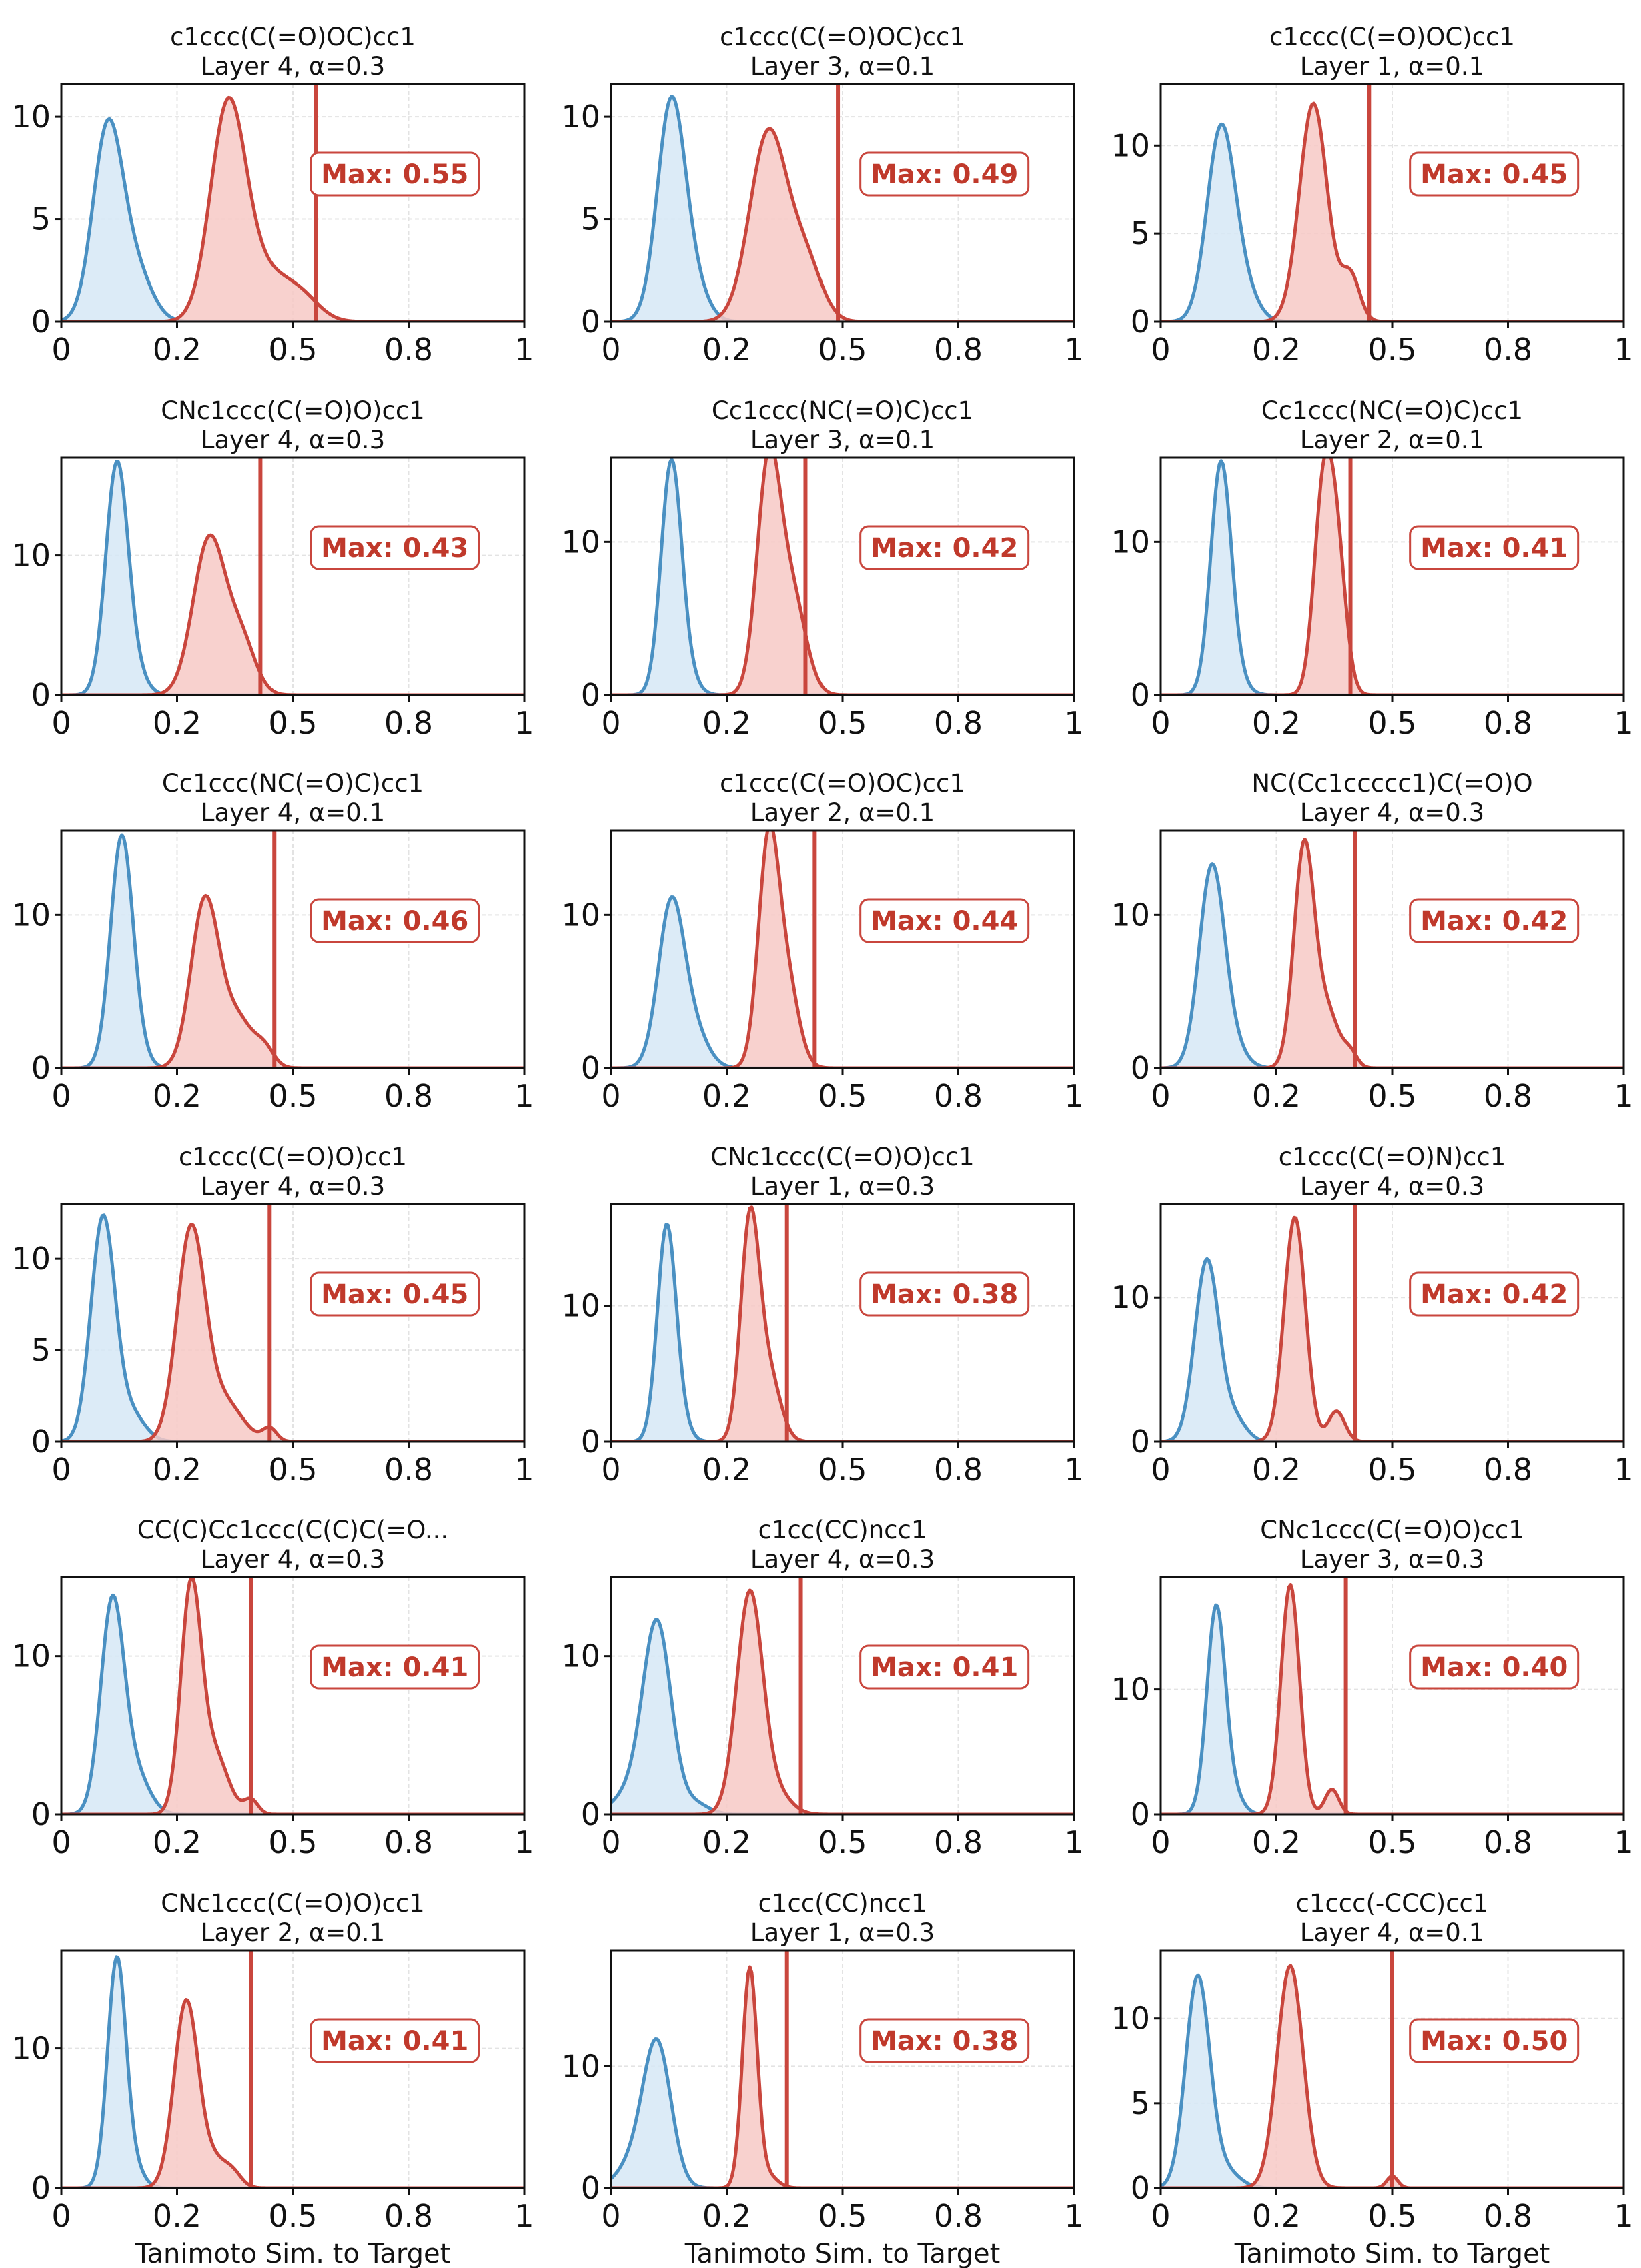 This screenshot has height=2268, width=1641. Describe the element at coordinates (944, 921) in the screenshot. I see `max-label-text: Max: 0.44` at that location.